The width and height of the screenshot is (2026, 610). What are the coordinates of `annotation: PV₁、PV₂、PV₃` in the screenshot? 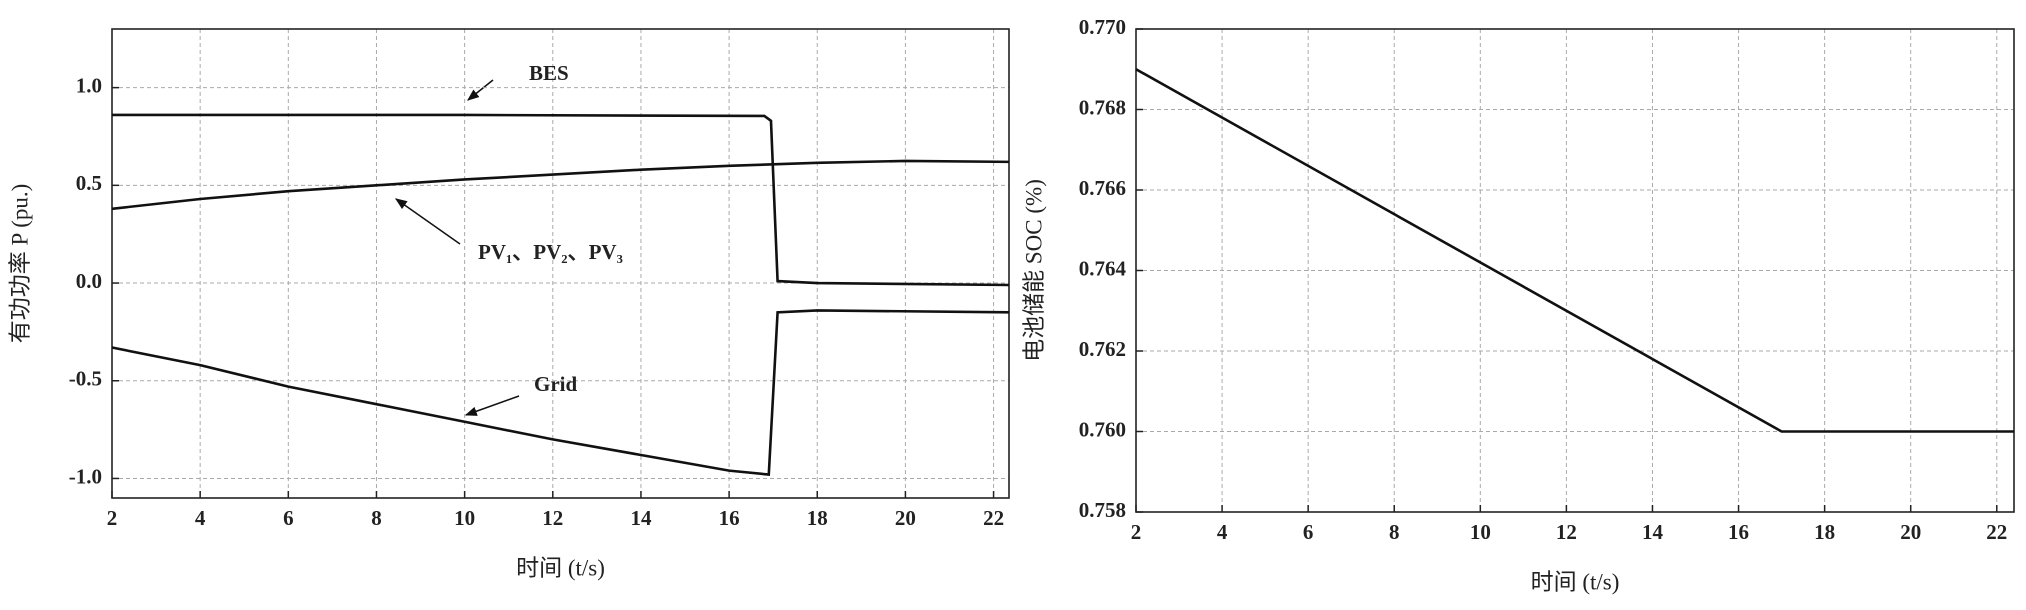 It's located at (550, 252).